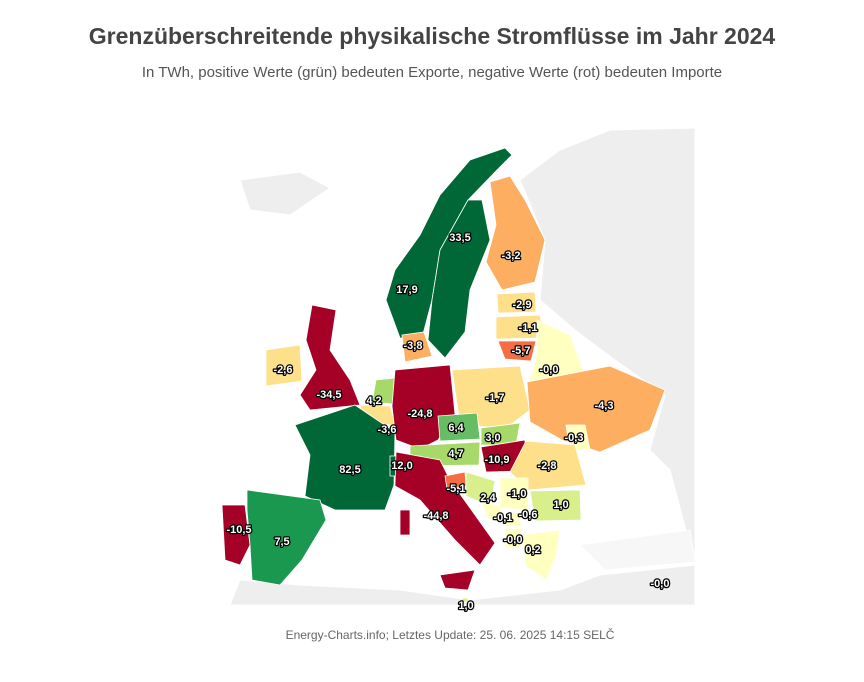 This screenshot has height=682, width=864. What do you see at coordinates (574, 438) in the screenshot?
I see `value-label: -0,3` at bounding box center [574, 438].